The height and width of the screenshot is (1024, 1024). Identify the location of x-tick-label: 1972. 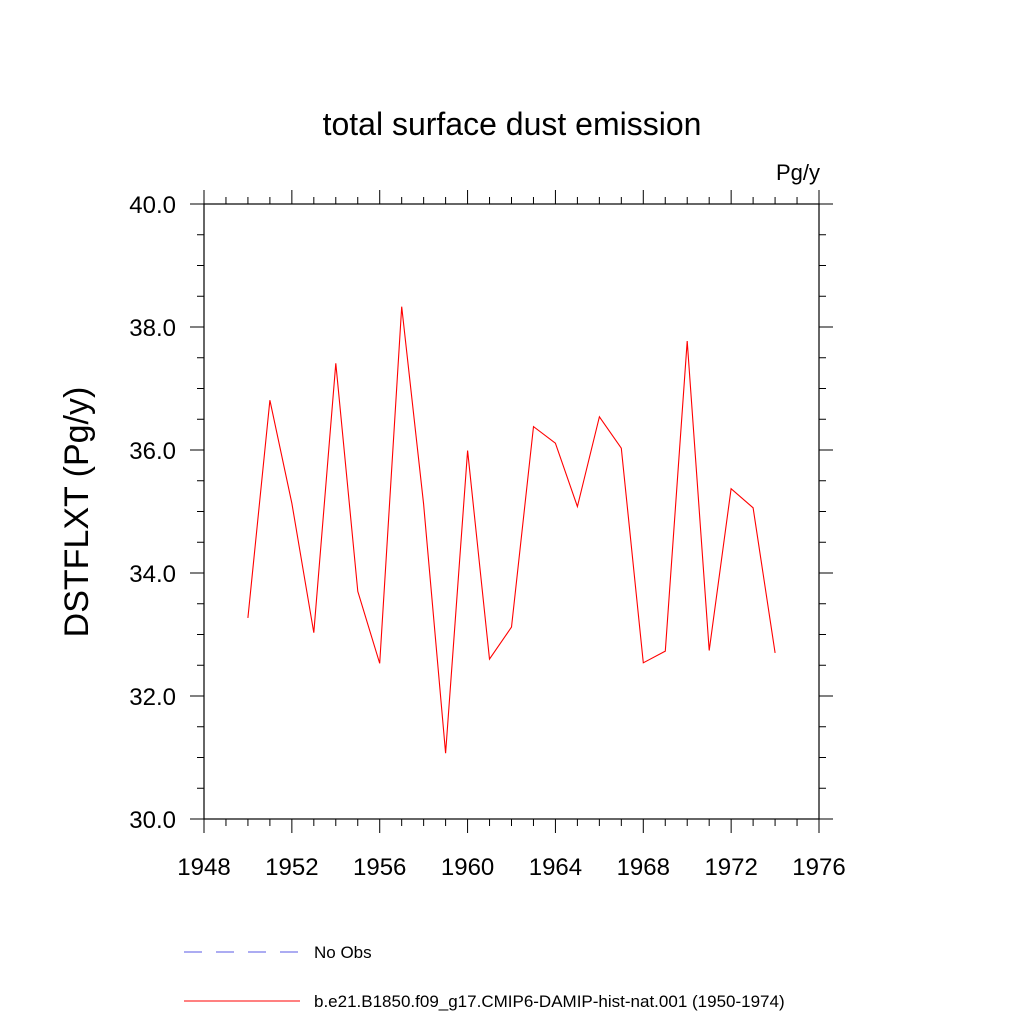
(730, 867).